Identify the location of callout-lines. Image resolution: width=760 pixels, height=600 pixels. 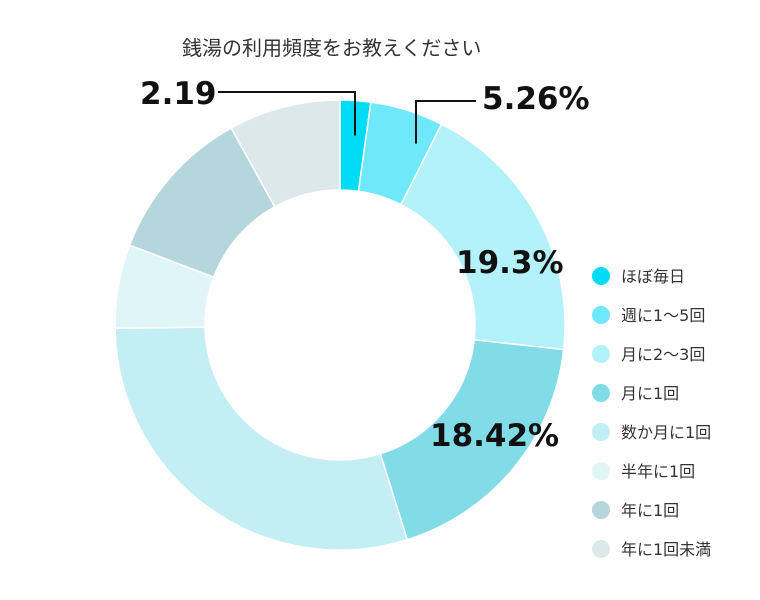
(347, 117).